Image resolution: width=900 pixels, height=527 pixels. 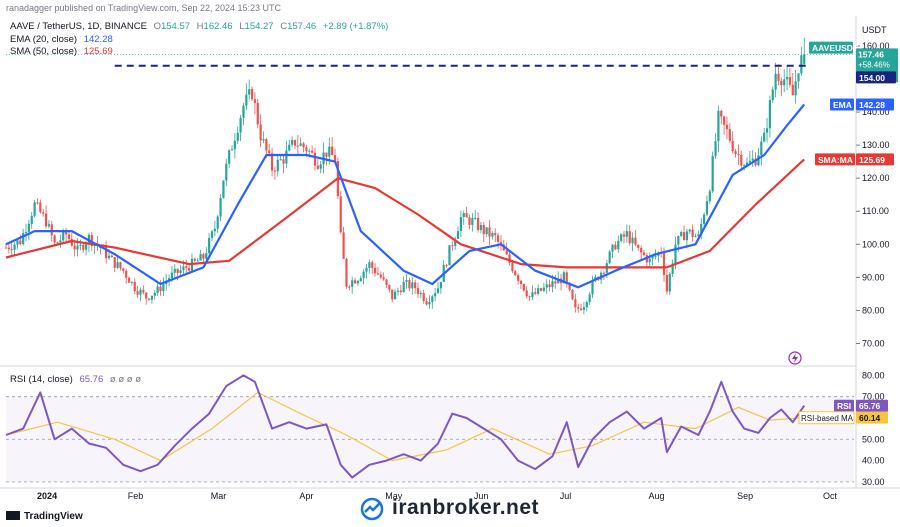 I want to click on ema-price-badge-bg, so click(x=875, y=104).